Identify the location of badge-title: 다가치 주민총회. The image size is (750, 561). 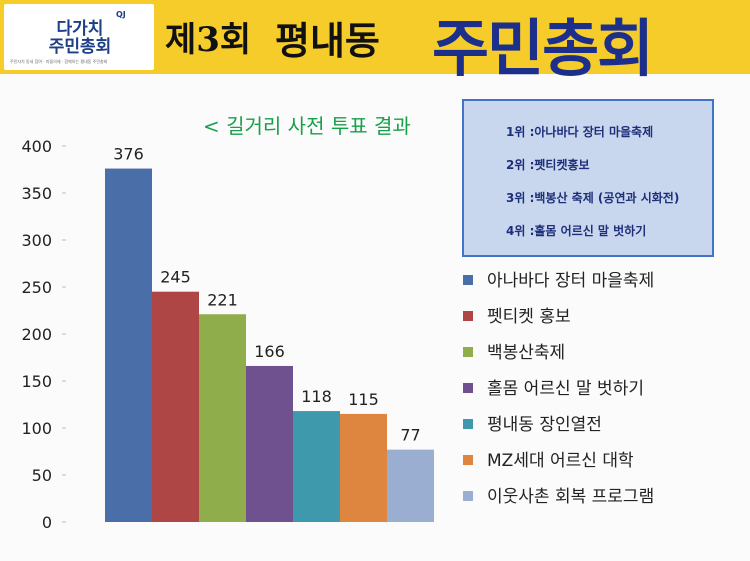
(80, 38).